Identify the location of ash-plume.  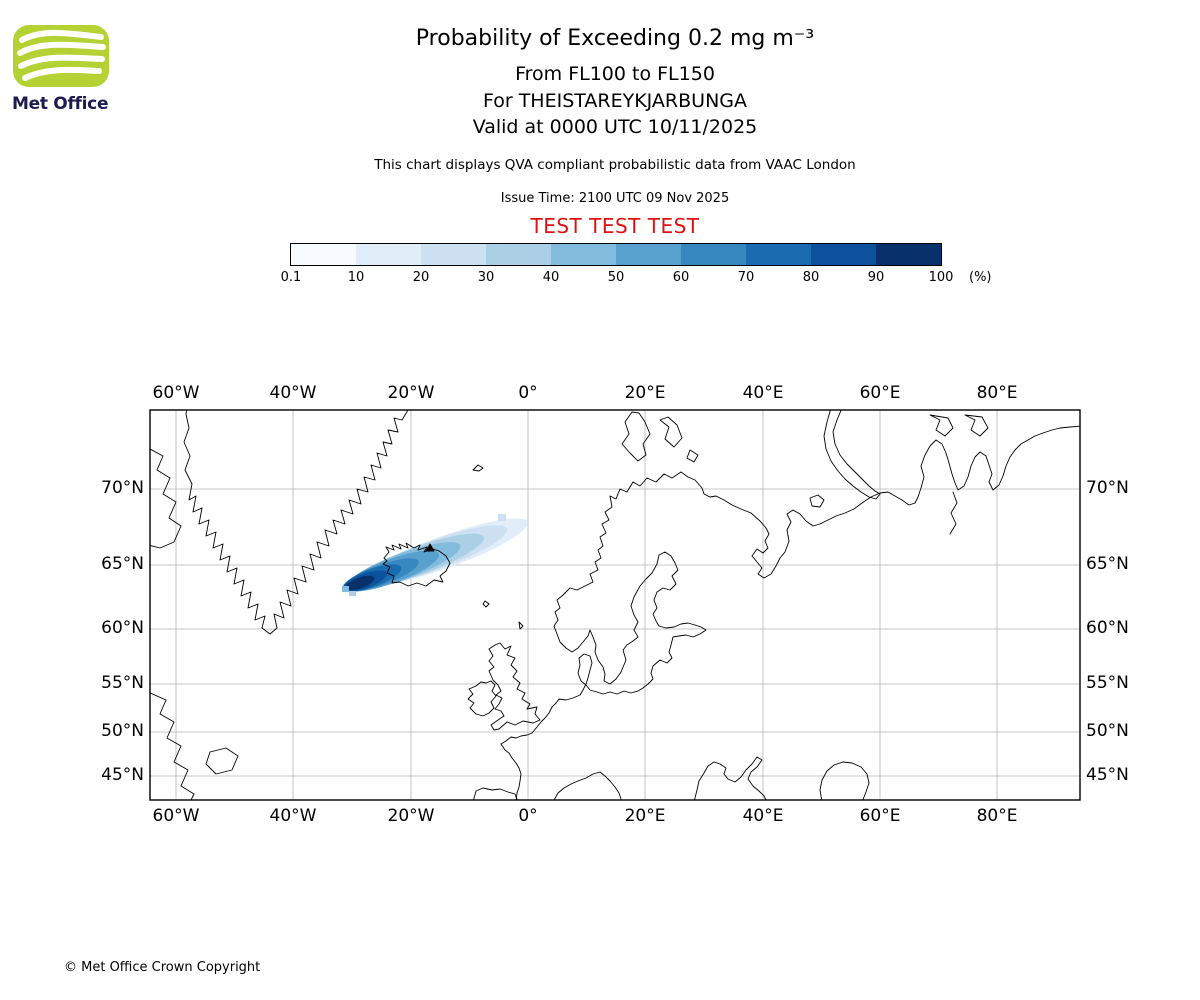
(435, 555).